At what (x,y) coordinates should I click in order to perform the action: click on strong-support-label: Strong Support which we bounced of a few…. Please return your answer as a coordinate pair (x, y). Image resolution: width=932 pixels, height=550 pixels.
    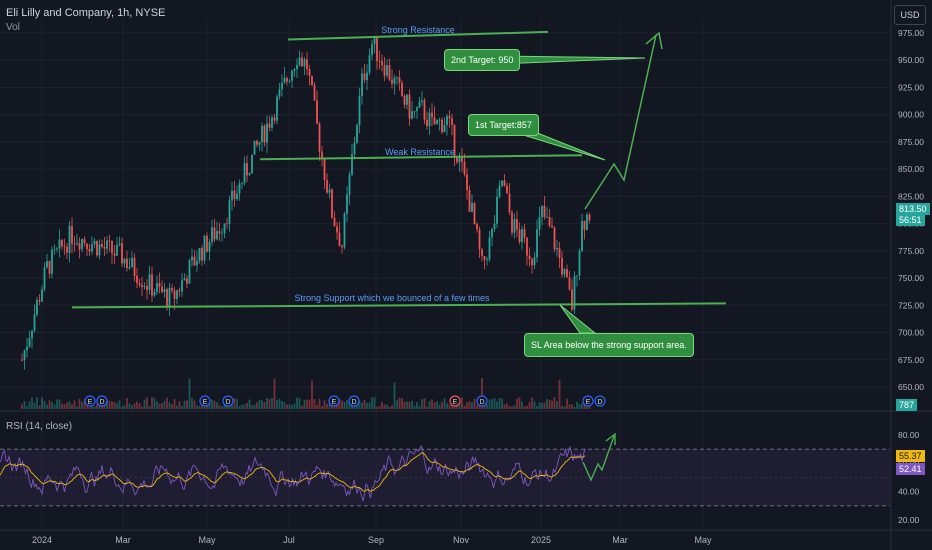
    Looking at the image, I should click on (392, 298).